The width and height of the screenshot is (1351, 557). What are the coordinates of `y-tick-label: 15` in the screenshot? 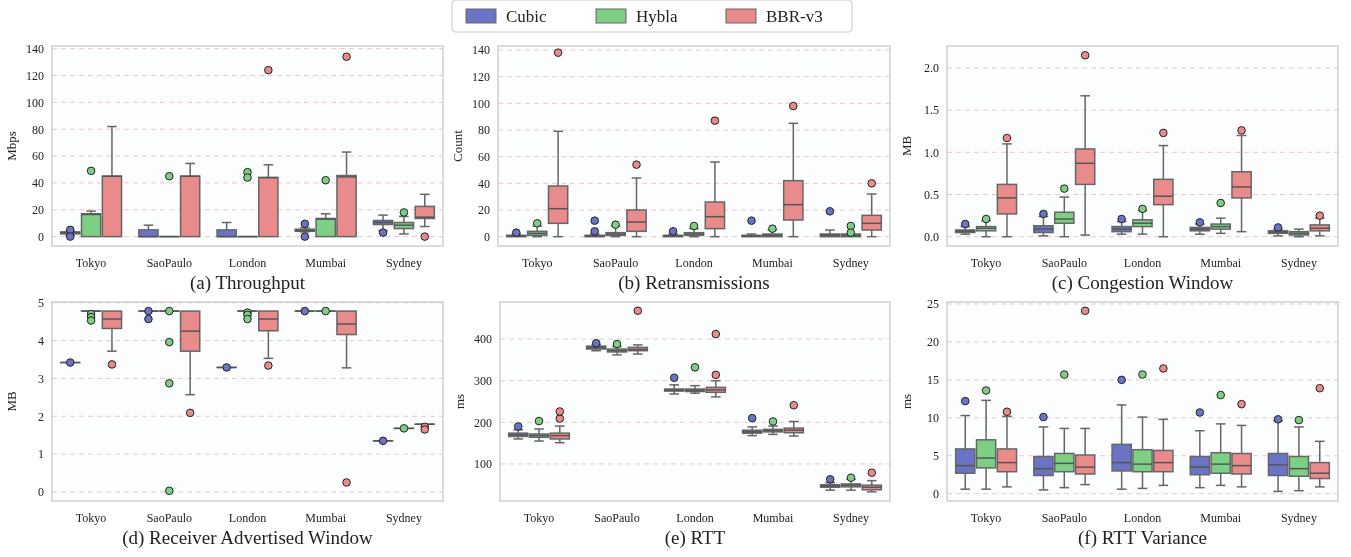 It's located at (933, 380).